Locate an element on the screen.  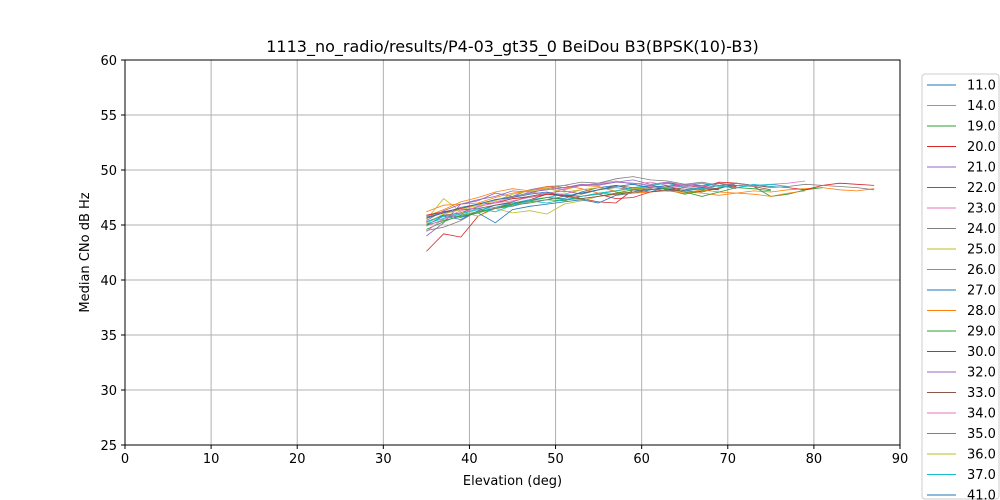
legend-label: 22.0 is located at coordinates (981, 188).